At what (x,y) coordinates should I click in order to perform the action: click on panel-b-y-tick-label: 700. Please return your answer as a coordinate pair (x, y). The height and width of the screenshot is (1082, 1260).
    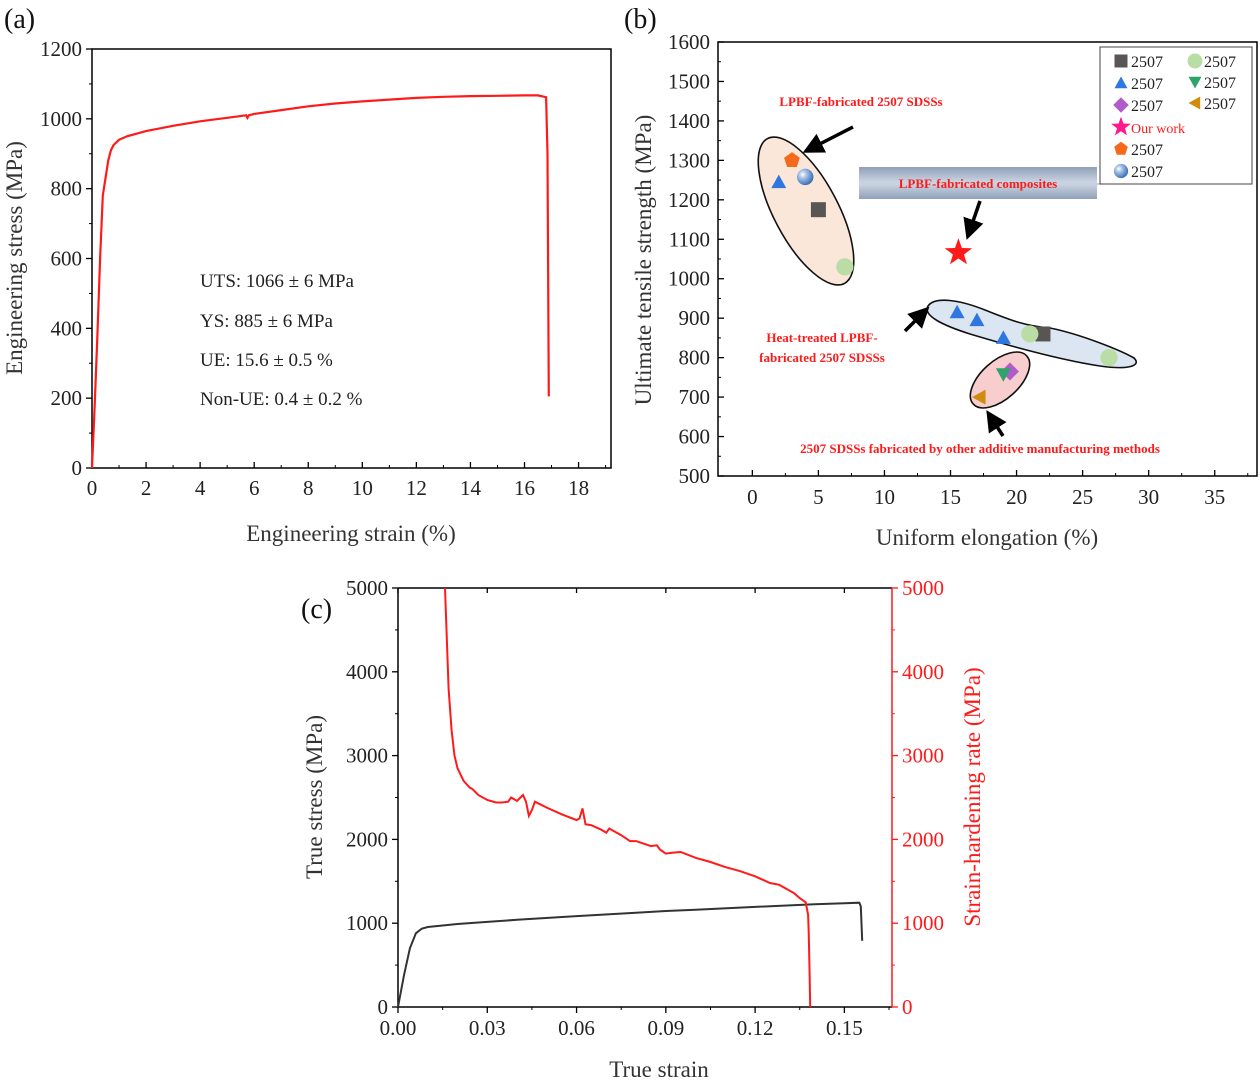
    Looking at the image, I should click on (695, 397).